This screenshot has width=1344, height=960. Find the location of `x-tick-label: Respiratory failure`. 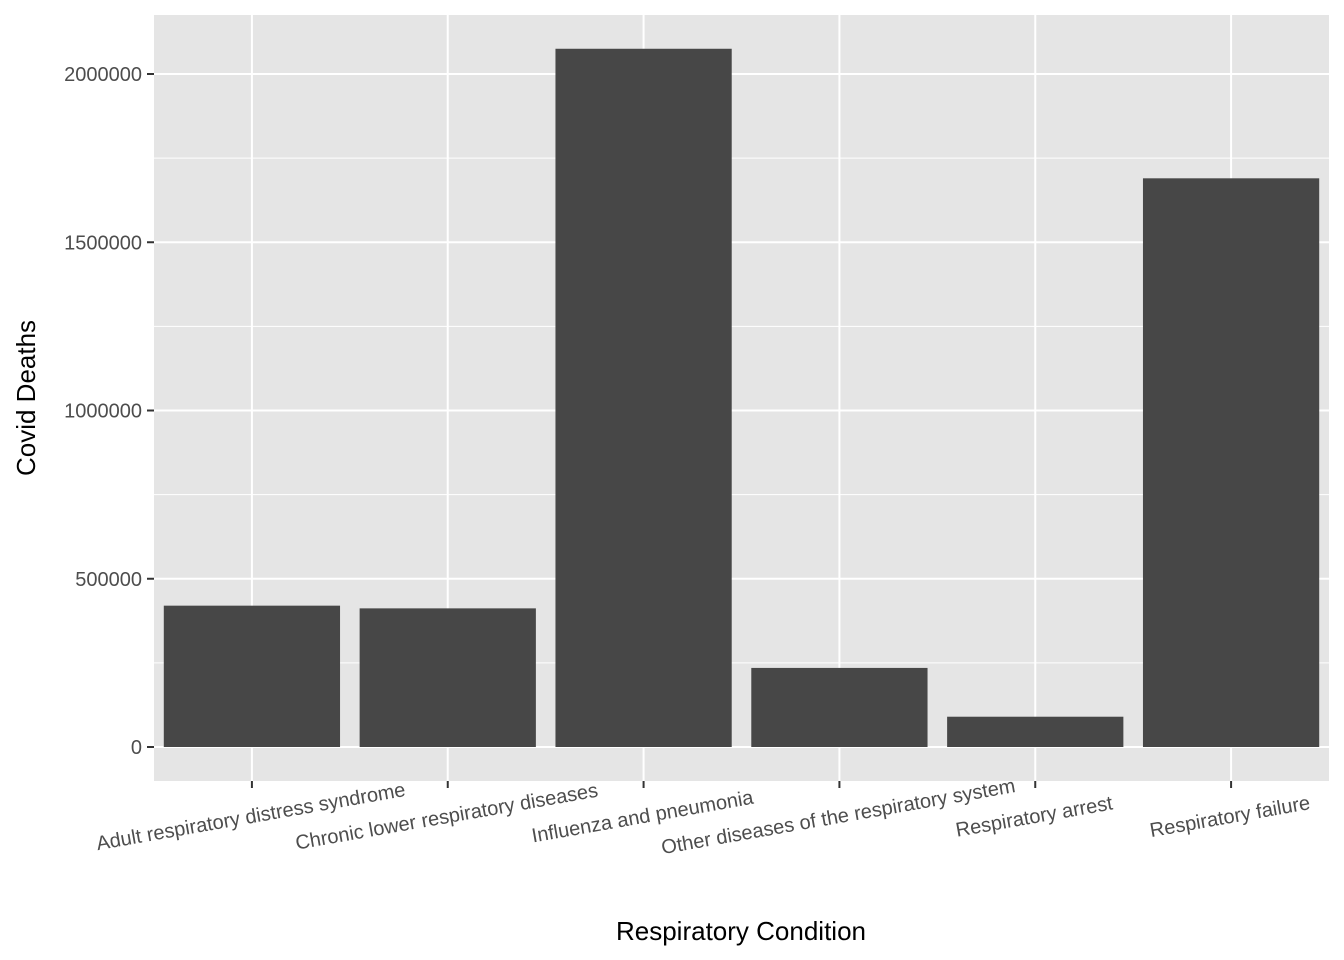

x-tick-label: Respiratory failure is located at coordinates (1230, 817).